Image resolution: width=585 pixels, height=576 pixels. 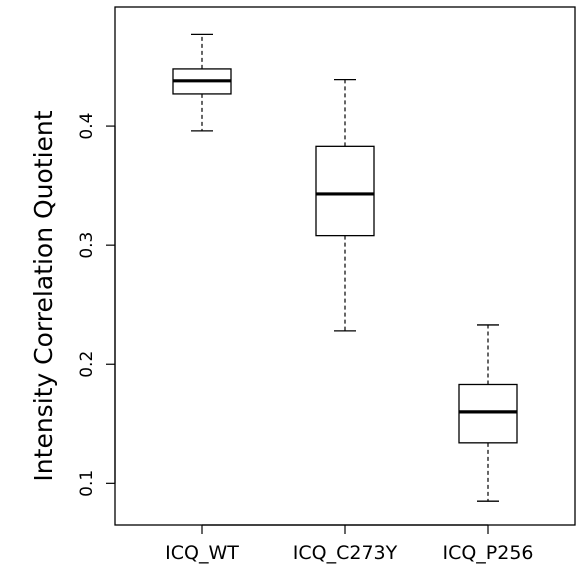 What do you see at coordinates (87, 126) in the screenshot?
I see `y-tick-label: 0.4` at bounding box center [87, 126].